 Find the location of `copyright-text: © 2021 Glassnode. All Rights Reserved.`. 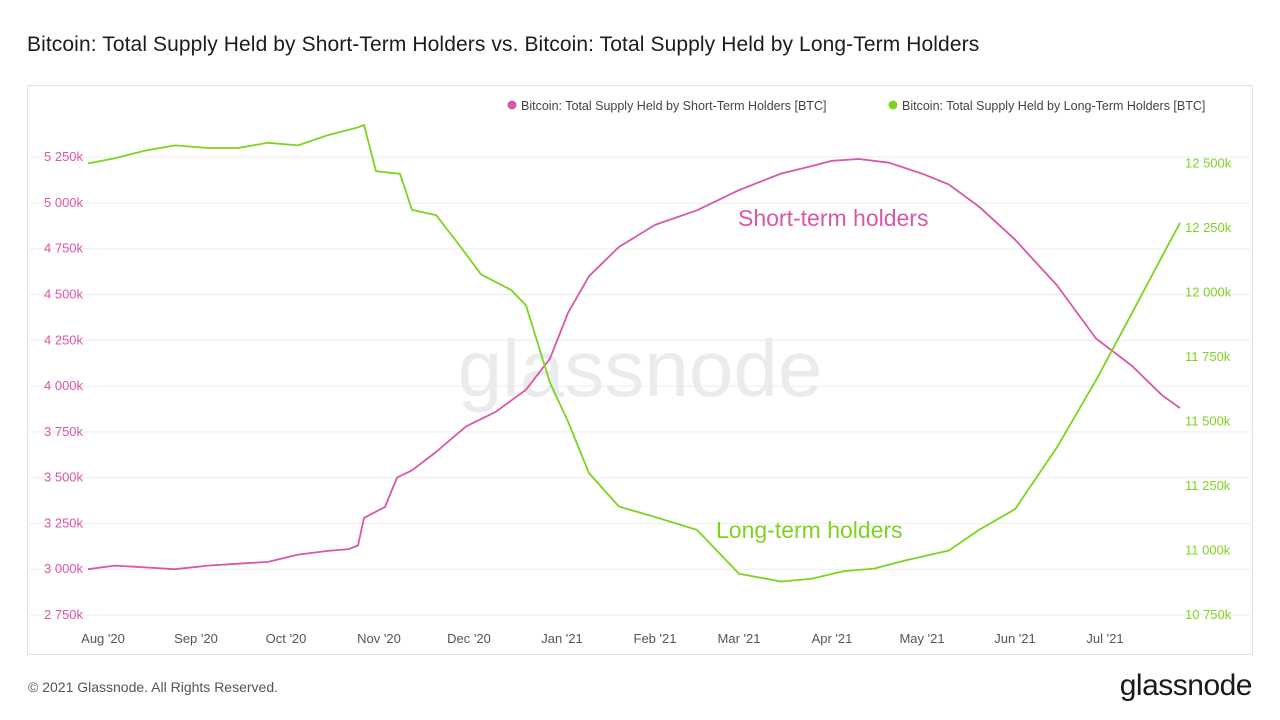

copyright-text: © 2021 Glassnode. All Rights Reserved. is located at coordinates (153, 687).